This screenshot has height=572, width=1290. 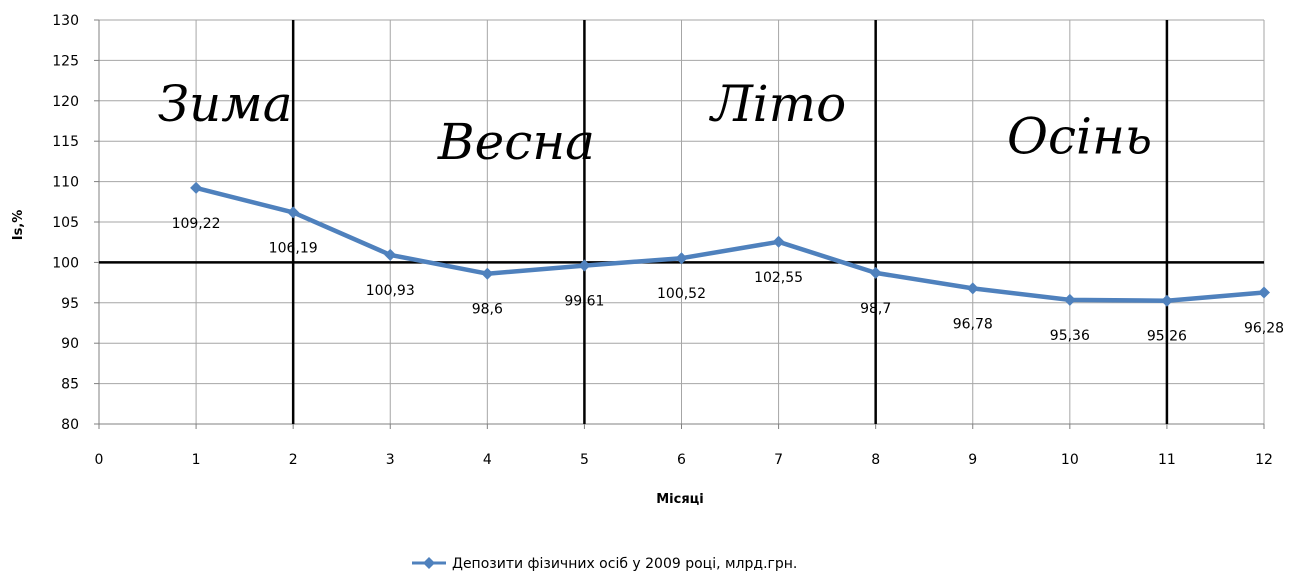 What do you see at coordinates (655, 123) in the screenshot?
I see `season-annotations: Зима Весна Літо Осінь` at bounding box center [655, 123].